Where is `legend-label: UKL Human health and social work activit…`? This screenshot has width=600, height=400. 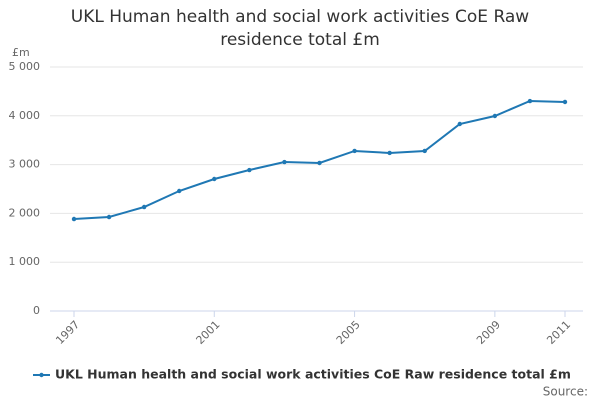 legend-label: UKL Human health and social work activit… is located at coordinates (313, 374).